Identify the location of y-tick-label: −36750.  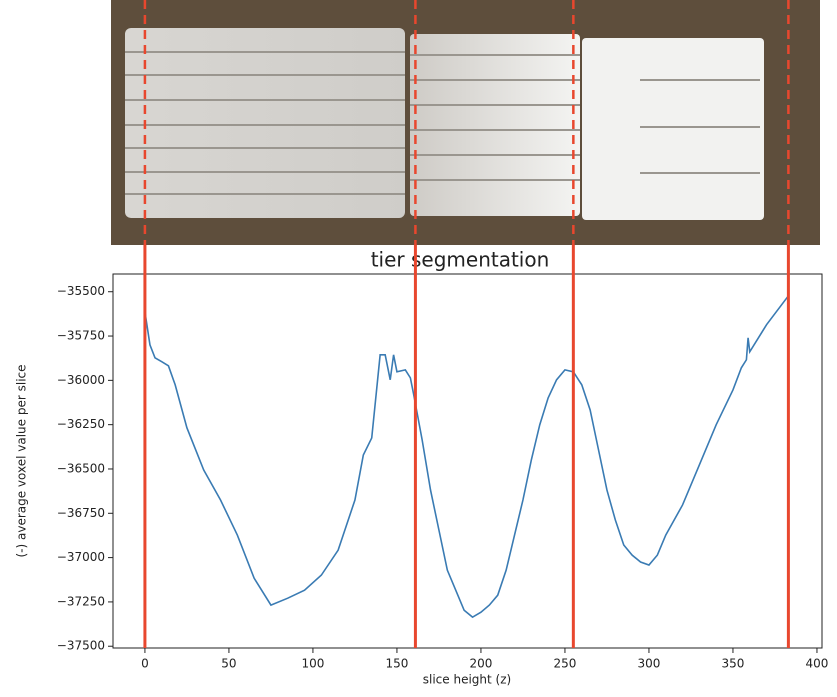
(81, 513).